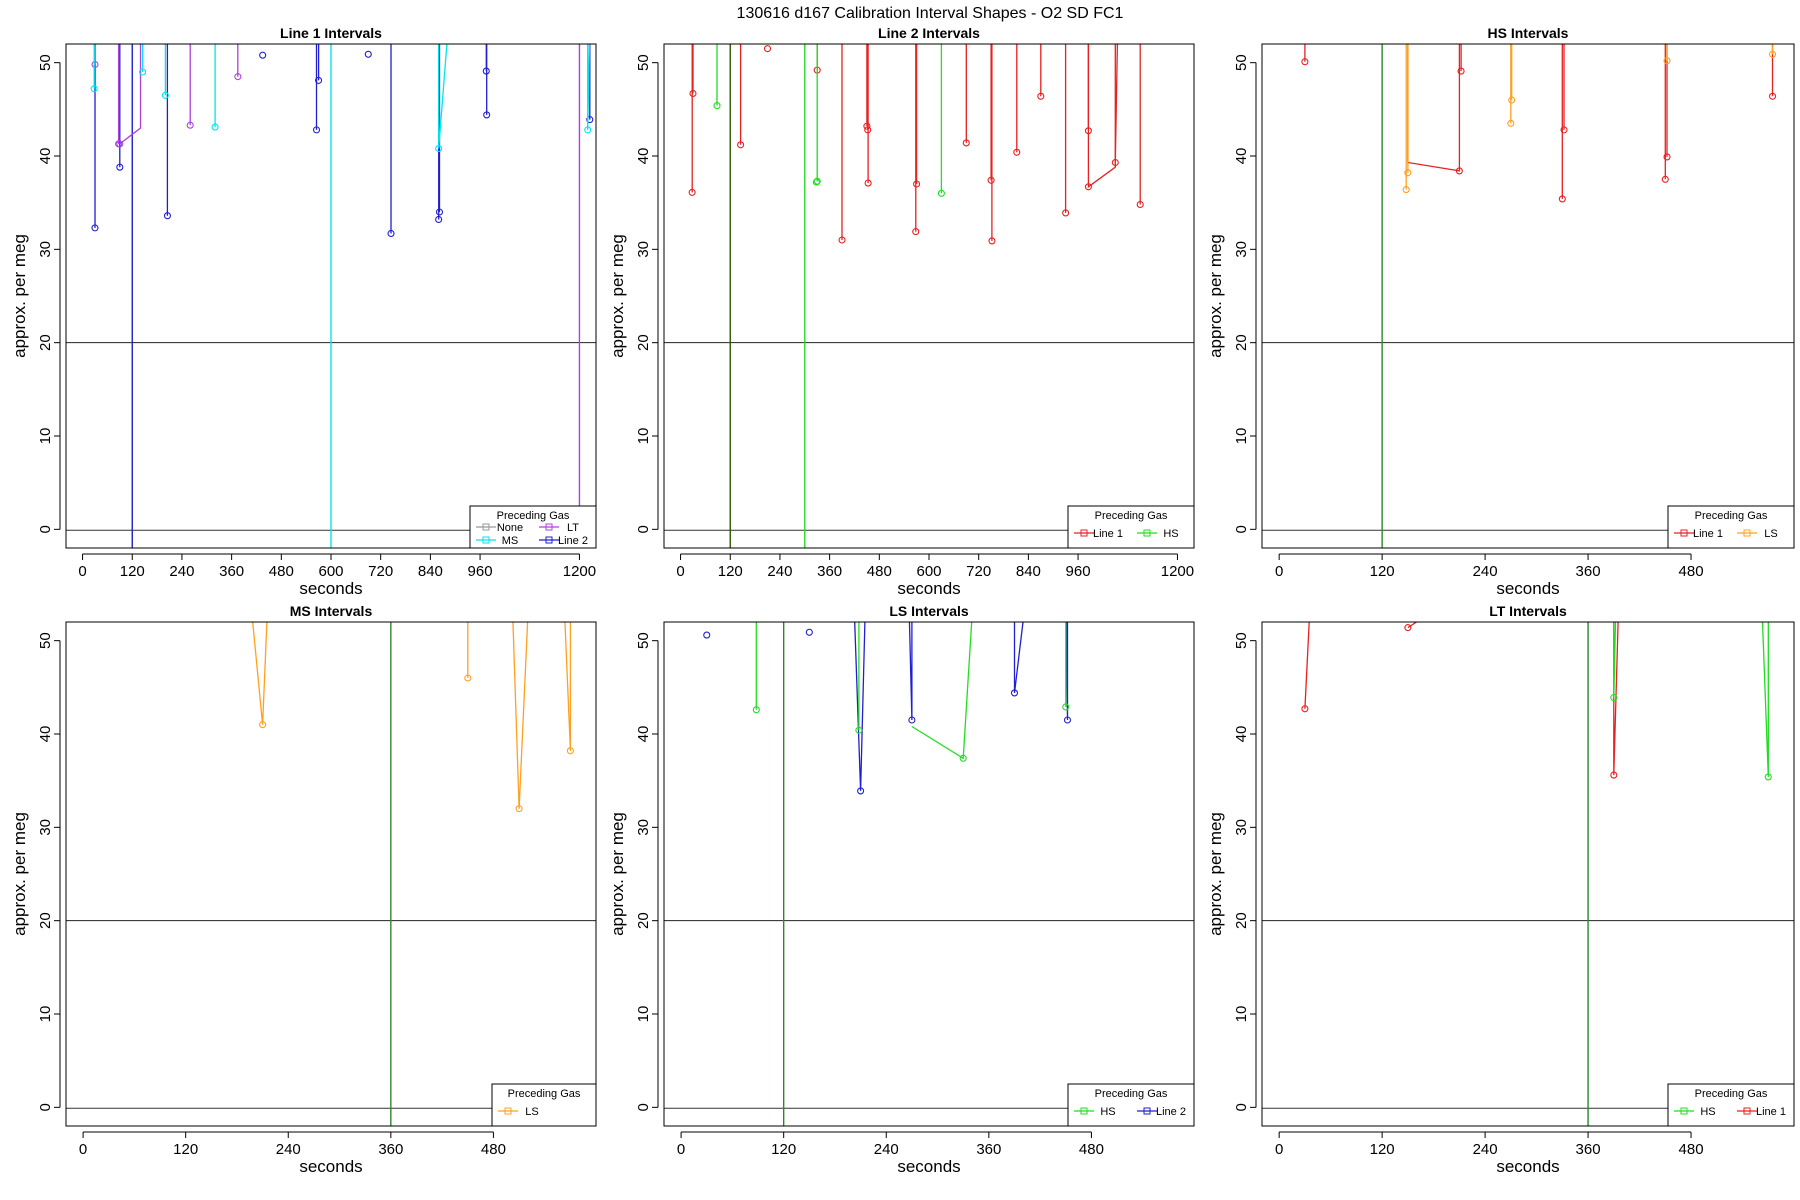 Image resolution: width=1800 pixels, height=1200 pixels. Describe the element at coordinates (579, 571) in the screenshot. I see `x-tick-label: 1200` at that location.